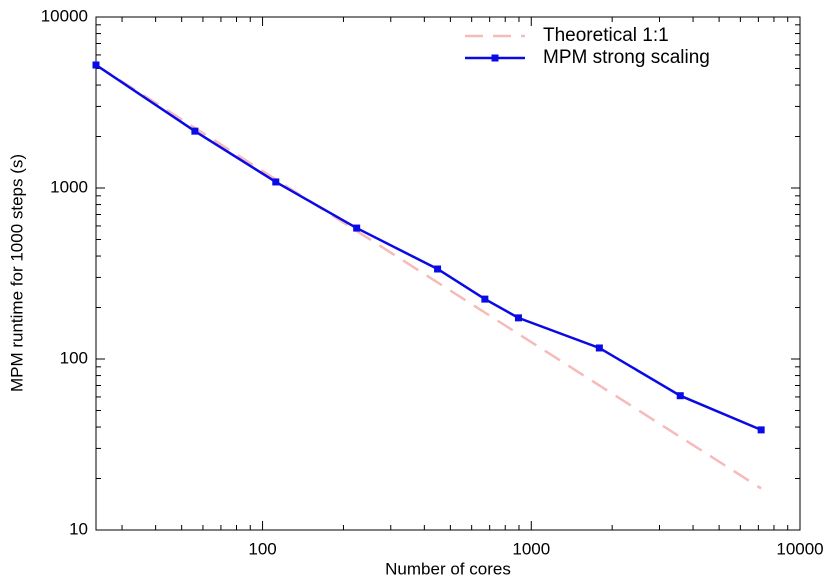 Image resolution: width=830 pixels, height=581 pixels. I want to click on x-tick-label: 100, so click(262, 548).